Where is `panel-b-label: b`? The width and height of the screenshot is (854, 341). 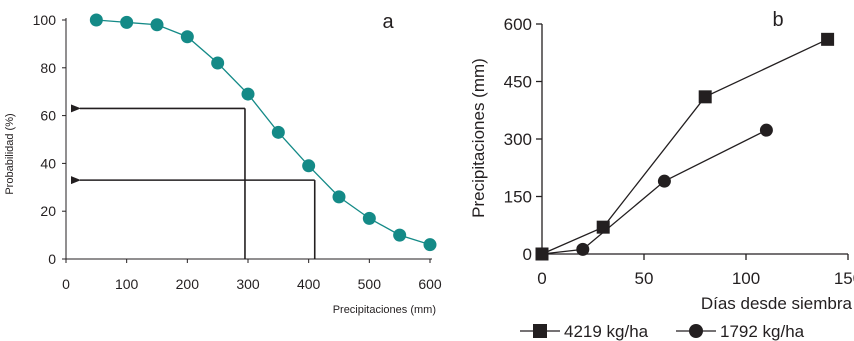
panel-b-label: b is located at coordinates (777, 20).